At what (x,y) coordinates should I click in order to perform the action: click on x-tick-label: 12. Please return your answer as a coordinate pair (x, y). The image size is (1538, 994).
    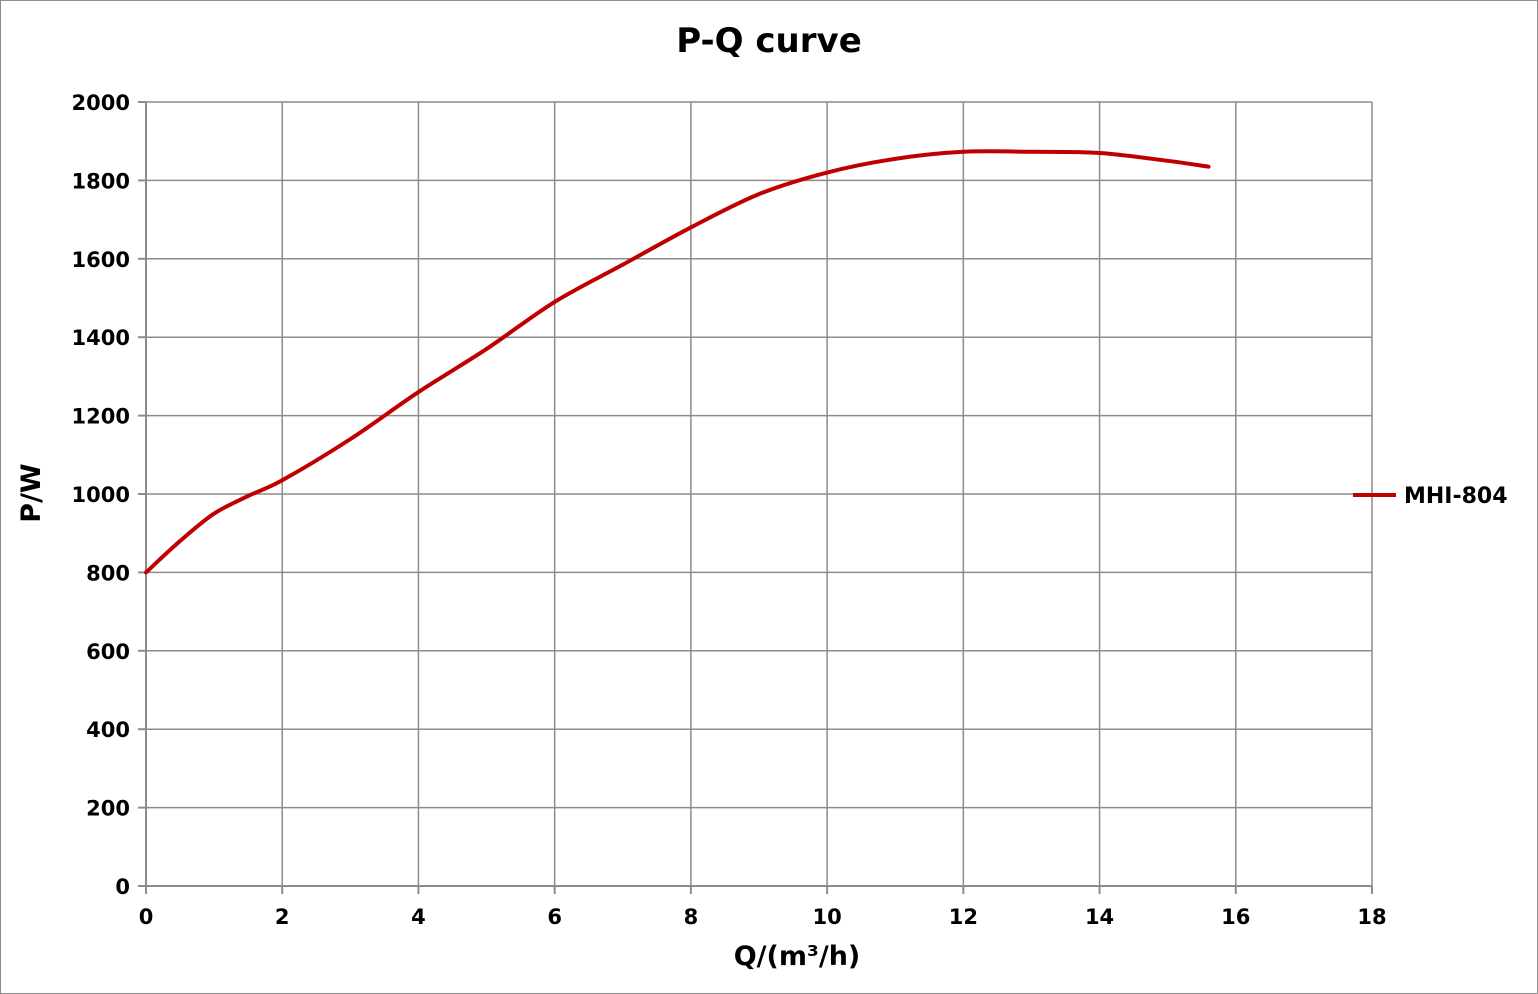
    Looking at the image, I should click on (963, 917).